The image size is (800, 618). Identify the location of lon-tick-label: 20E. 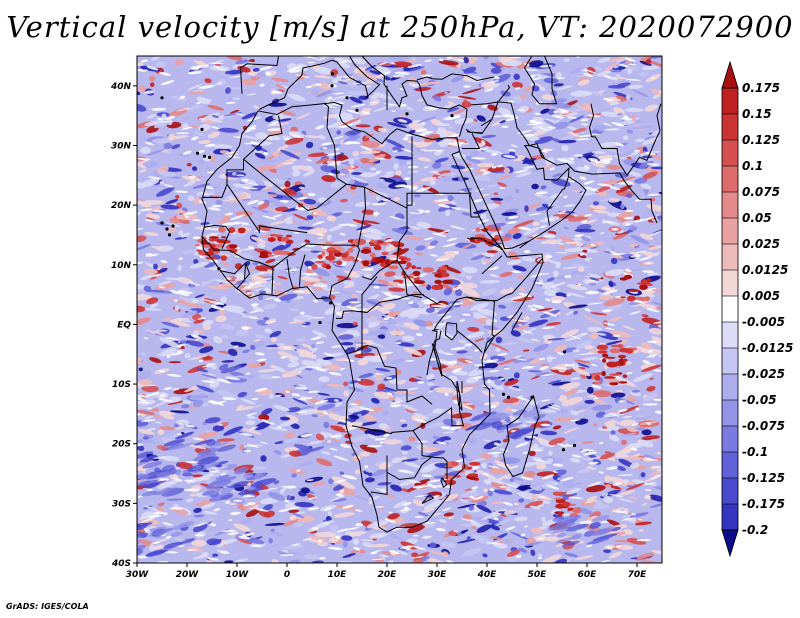
(388, 575).